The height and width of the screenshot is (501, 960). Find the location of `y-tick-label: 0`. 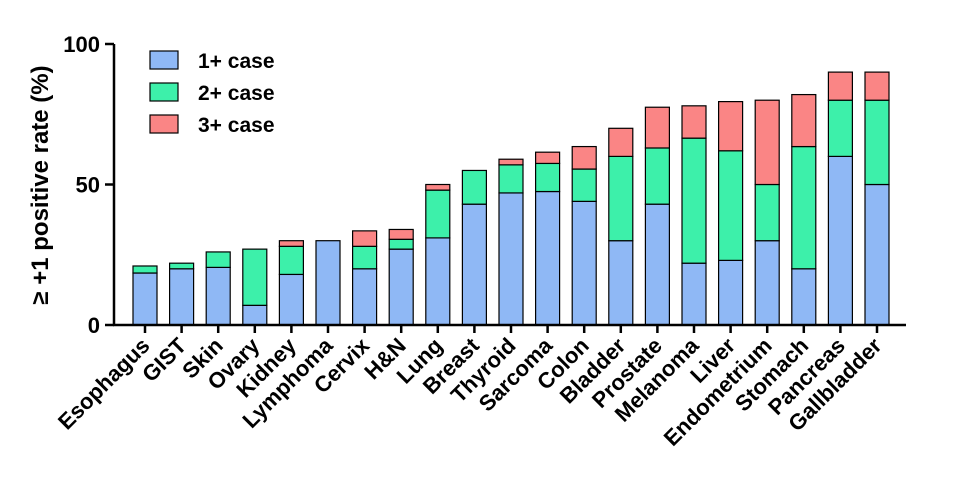

y-tick-label: 0 is located at coordinates (94, 325).